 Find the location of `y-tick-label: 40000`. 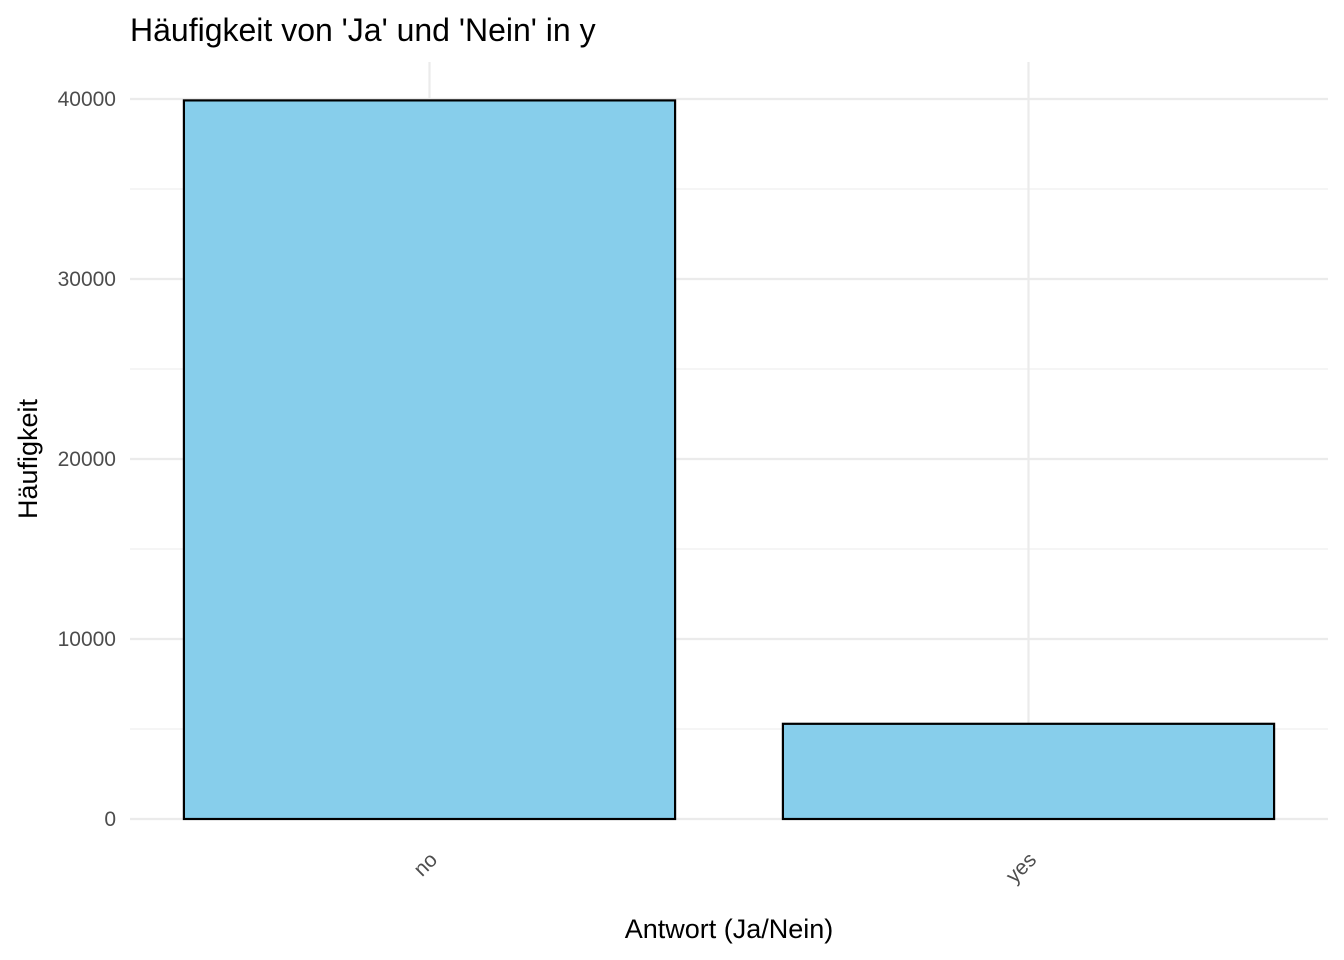

y-tick-label: 40000 is located at coordinates (87, 99).